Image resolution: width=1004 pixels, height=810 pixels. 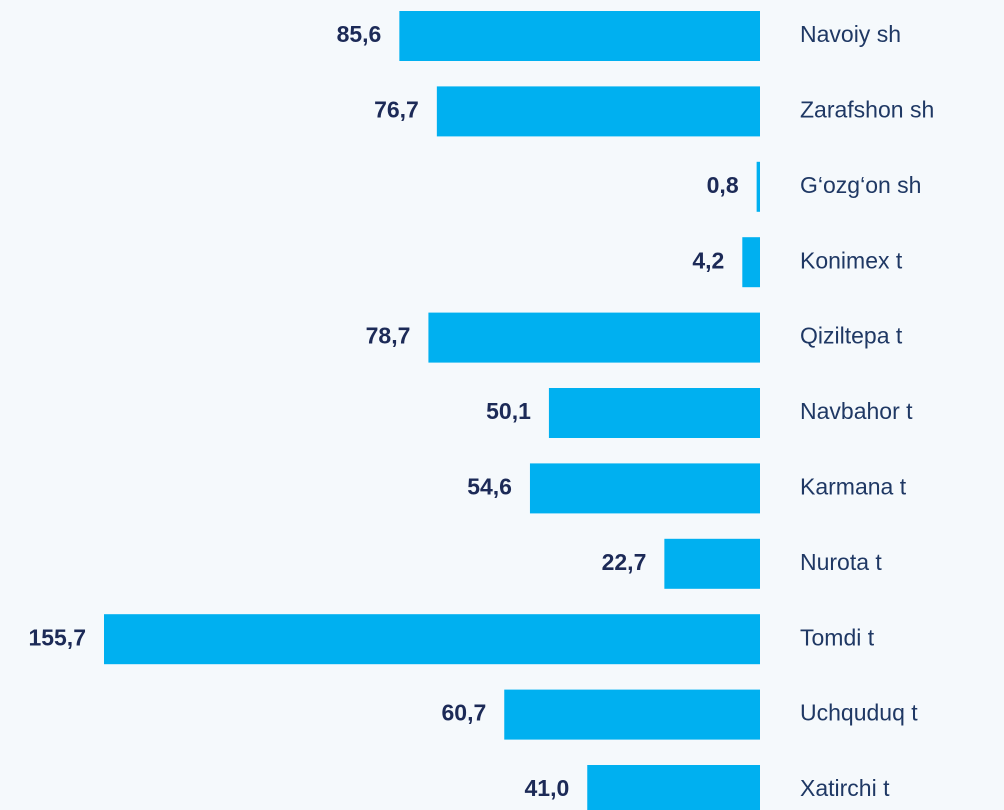 What do you see at coordinates (359, 34) in the screenshot?
I see `value-label: 85,6` at bounding box center [359, 34].